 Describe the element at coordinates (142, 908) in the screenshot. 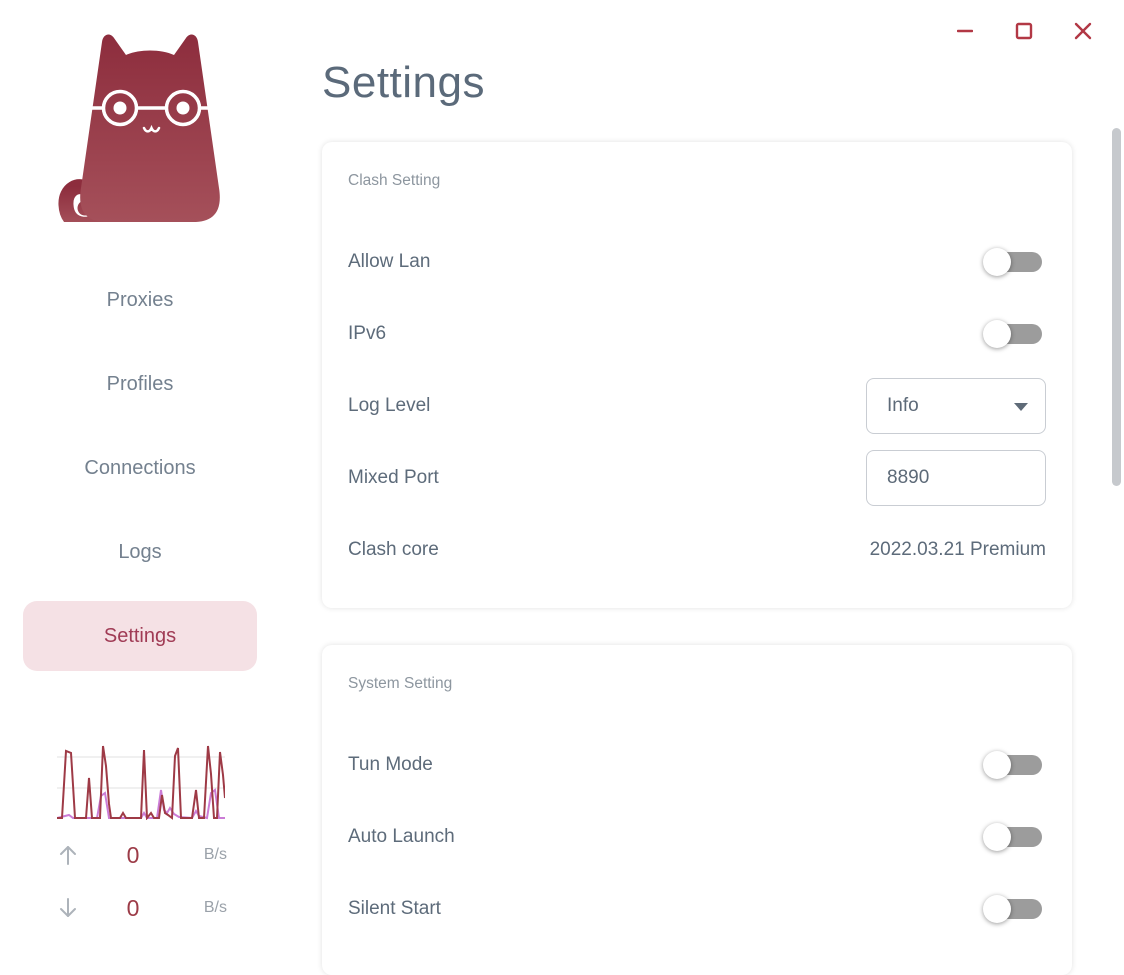

I see `download-traffic-row: 0 B/s` at that location.